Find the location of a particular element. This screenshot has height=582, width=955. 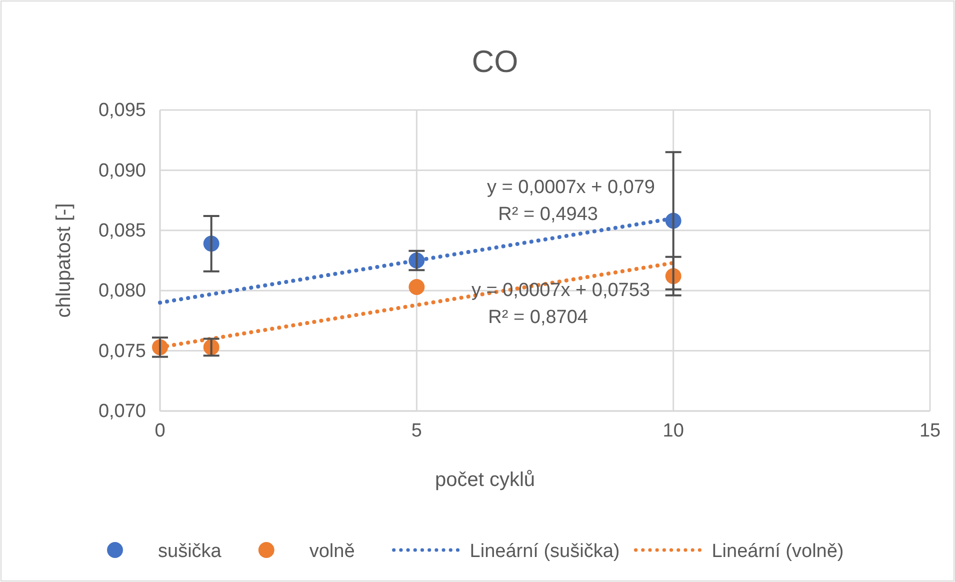

legend-label: Lineární (sušička) is located at coordinates (545, 551).